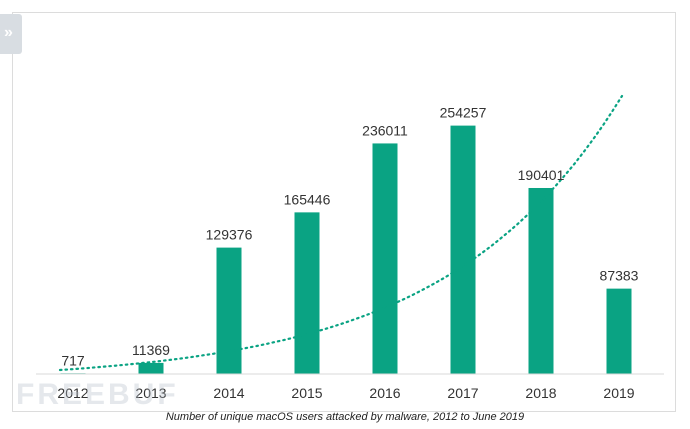 This screenshot has width=690, height=429. What do you see at coordinates (150, 393) in the screenshot?
I see `x-tick-2013: 2013` at bounding box center [150, 393].